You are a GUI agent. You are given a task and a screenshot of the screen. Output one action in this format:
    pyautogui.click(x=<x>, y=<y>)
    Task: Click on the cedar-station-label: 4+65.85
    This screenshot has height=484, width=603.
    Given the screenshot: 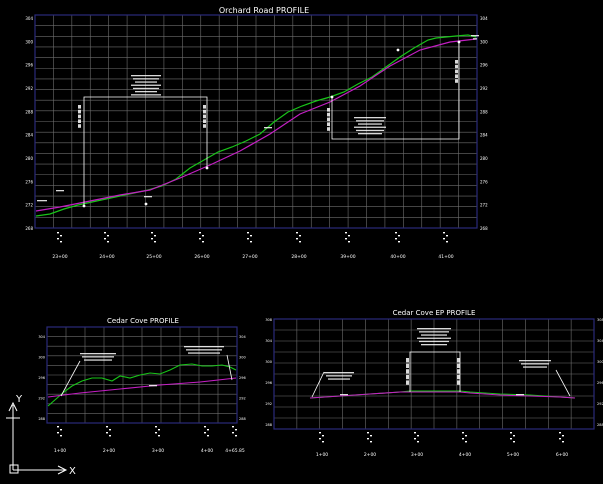 What is the action you would take?
    pyautogui.click(x=235, y=451)
    